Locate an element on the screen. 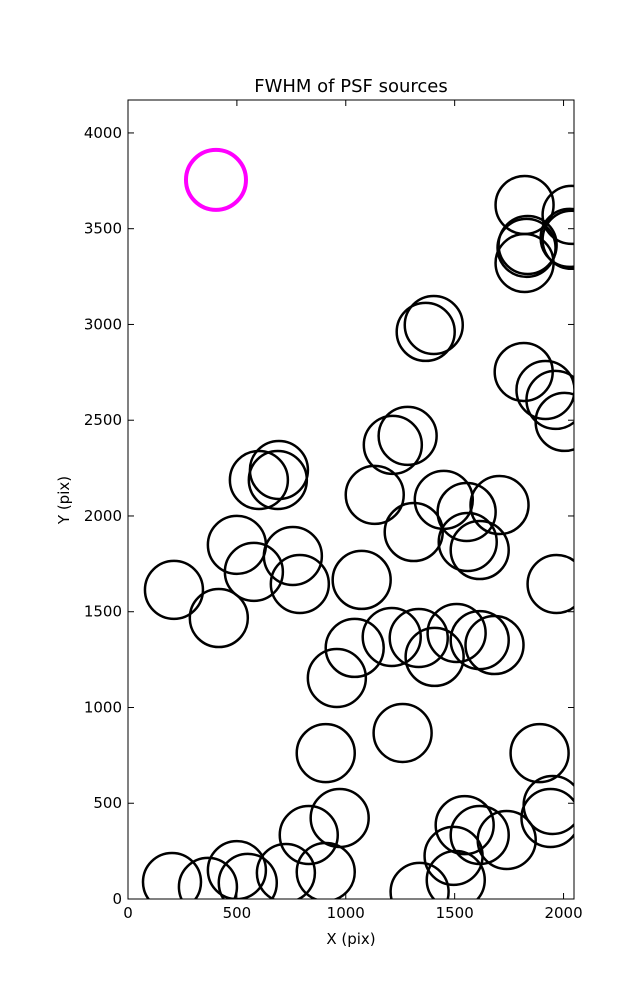 The width and height of the screenshot is (637, 1000). x-tick-label: 1000 is located at coordinates (346, 913).